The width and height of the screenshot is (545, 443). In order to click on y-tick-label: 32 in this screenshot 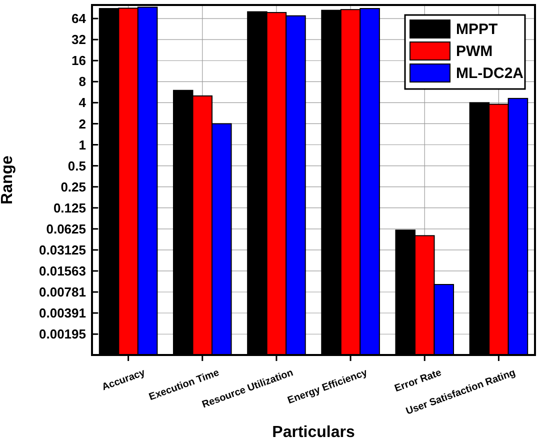, I will do `click(79, 40)`.